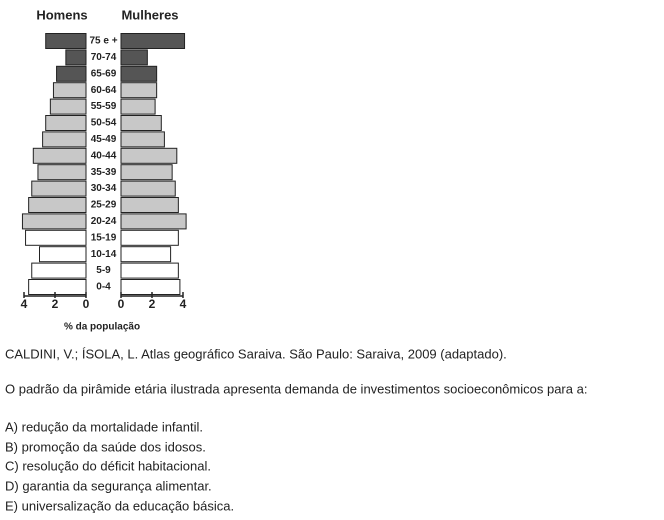 The image size is (664, 520). Describe the element at coordinates (119, 505) in the screenshot. I see `option: E) universalização da educação básica.` at that location.